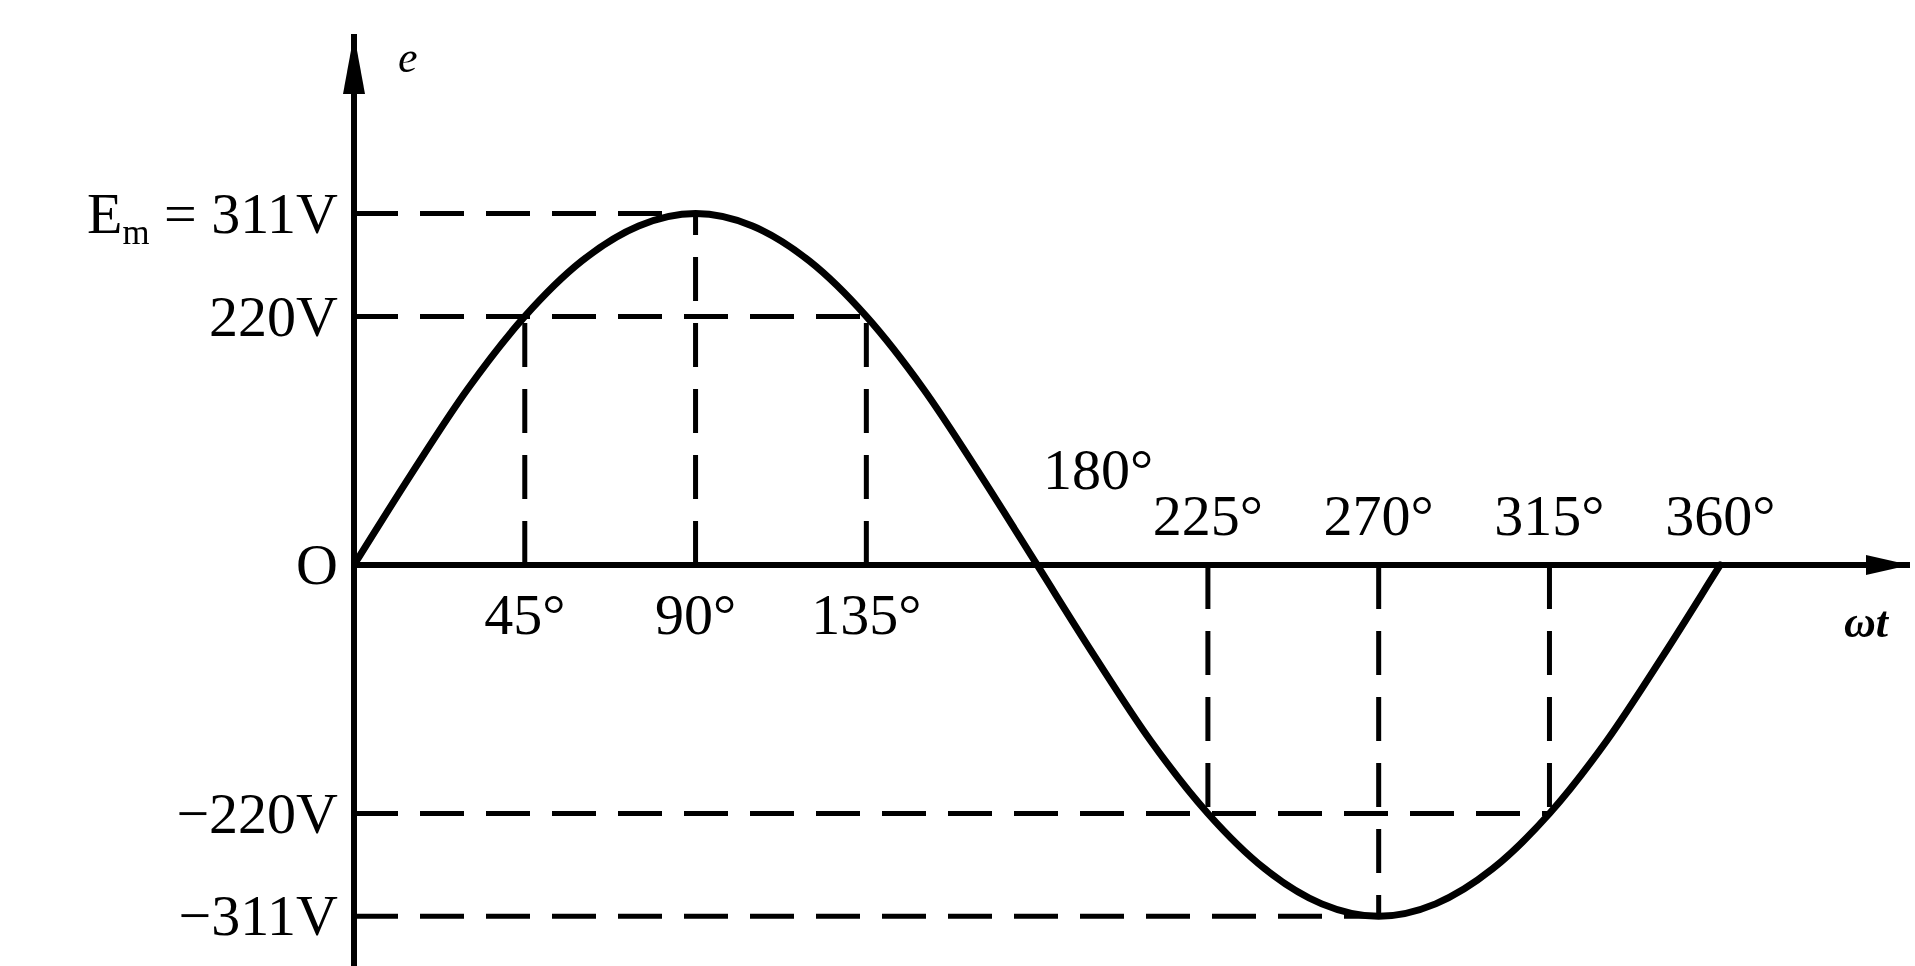 This screenshot has height=966, width=1915. What do you see at coordinates (1098, 469) in the screenshot?
I see `annotation: 180°` at bounding box center [1098, 469].